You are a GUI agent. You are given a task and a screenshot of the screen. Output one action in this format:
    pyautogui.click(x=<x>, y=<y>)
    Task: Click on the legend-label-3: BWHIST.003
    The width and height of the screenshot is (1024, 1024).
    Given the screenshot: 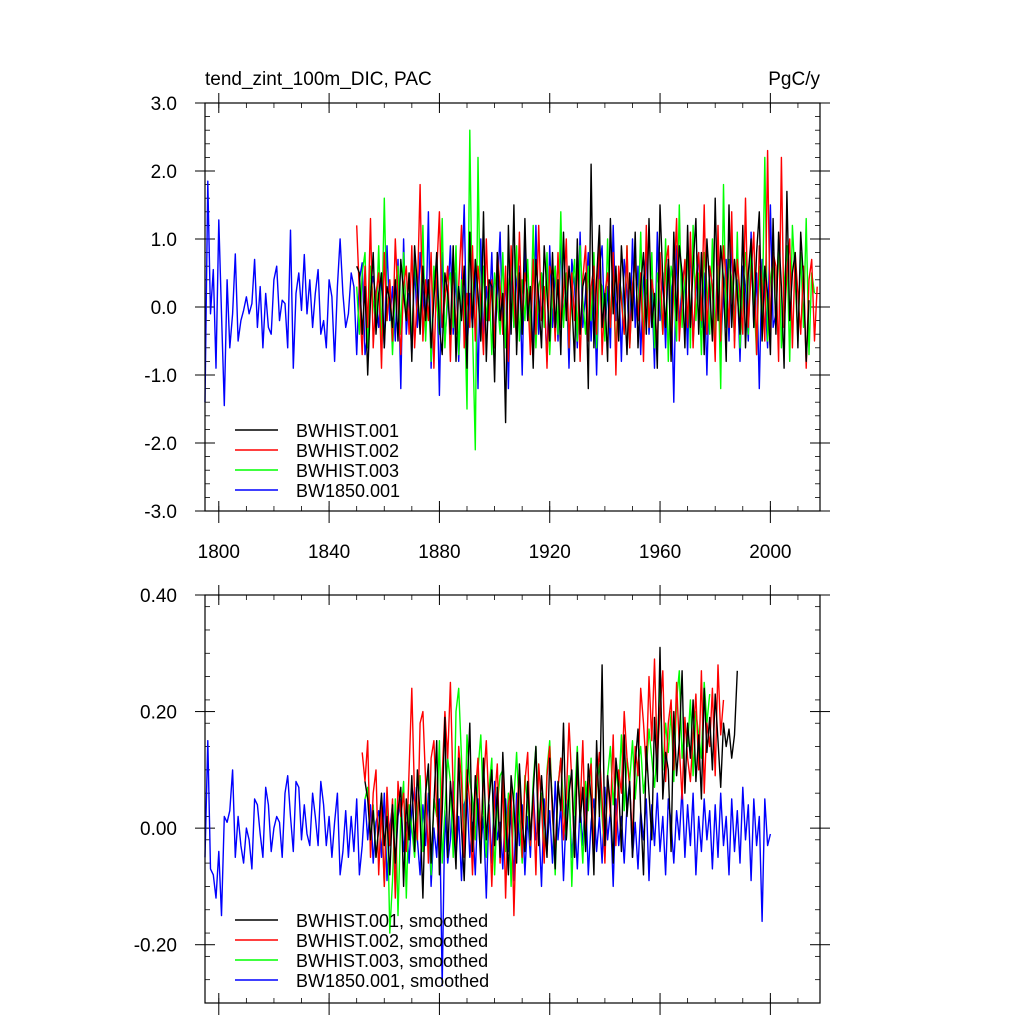 What is the action you would take?
    pyautogui.click(x=347, y=471)
    